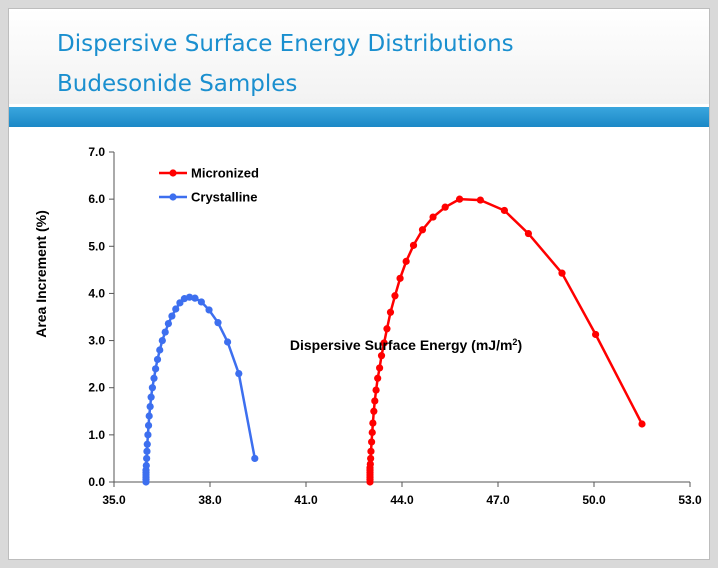  Describe the element at coordinates (498, 500) in the screenshot. I see `x-tick-label: 47.0` at that location.